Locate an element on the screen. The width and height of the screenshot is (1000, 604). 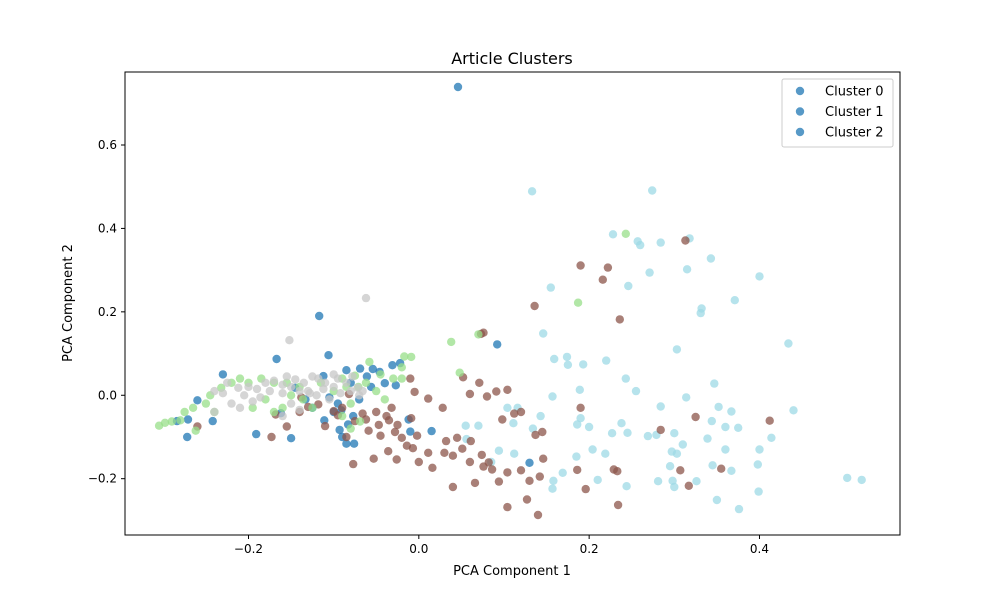
x-axis-ticks: −0.2 0.0 0.2 0.4 is located at coordinates (501, 545).